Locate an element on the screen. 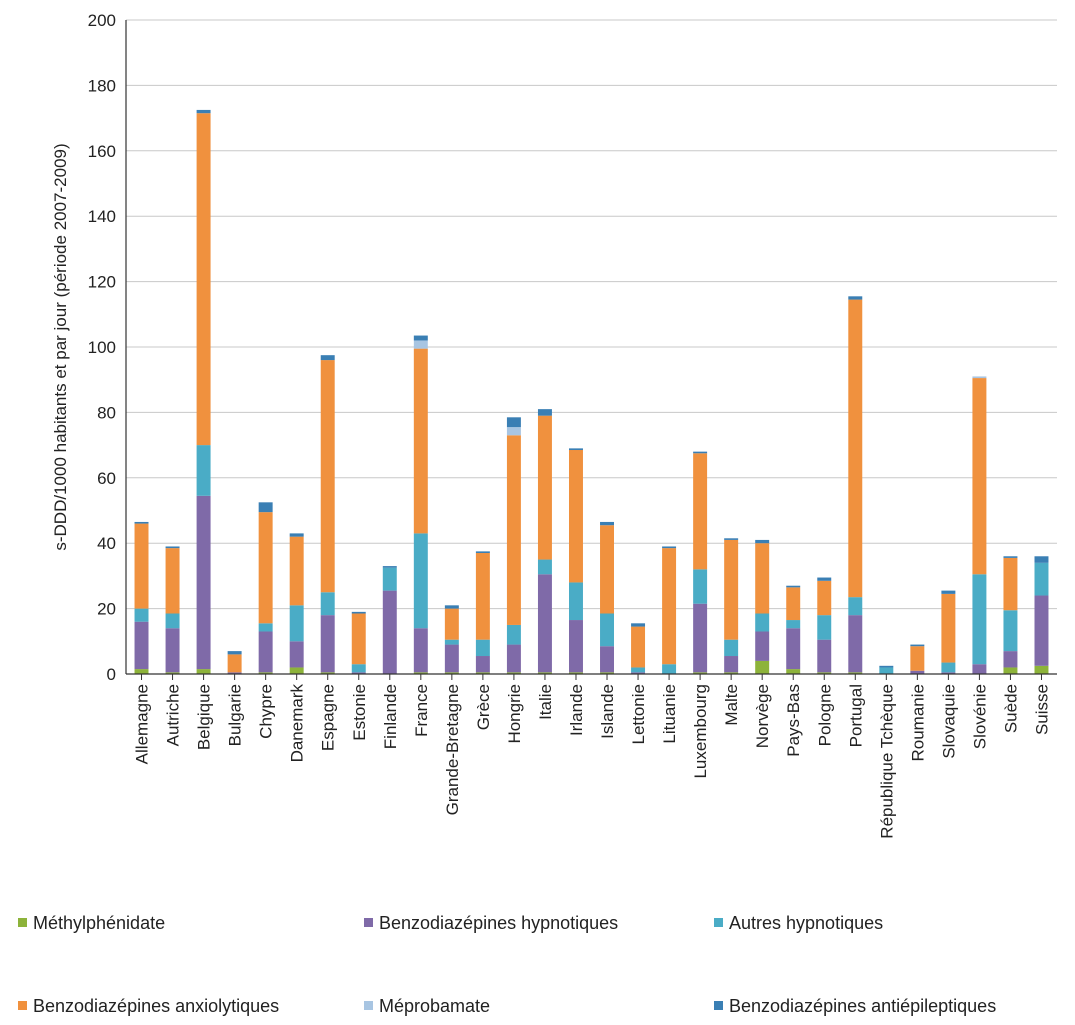 The image size is (1075, 1025). x-category-label: Autriche is located at coordinates (173, 715).